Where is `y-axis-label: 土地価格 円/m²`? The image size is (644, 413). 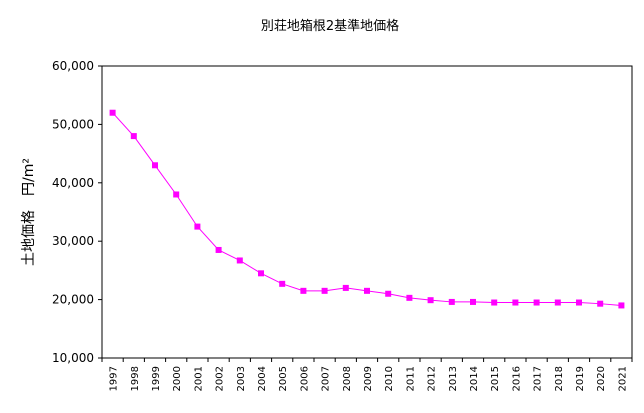
y-axis-label: 土地価格 円/m² is located at coordinates (29, 212).